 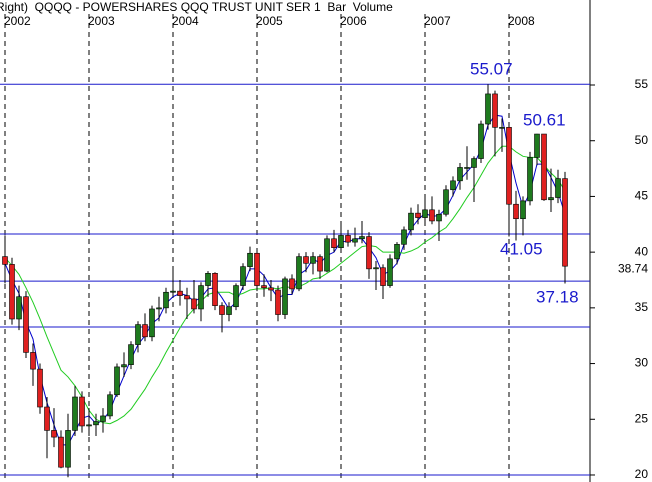 What do you see at coordinates (491, 68) in the screenshot?
I see `price-annotation: 55.07` at bounding box center [491, 68].